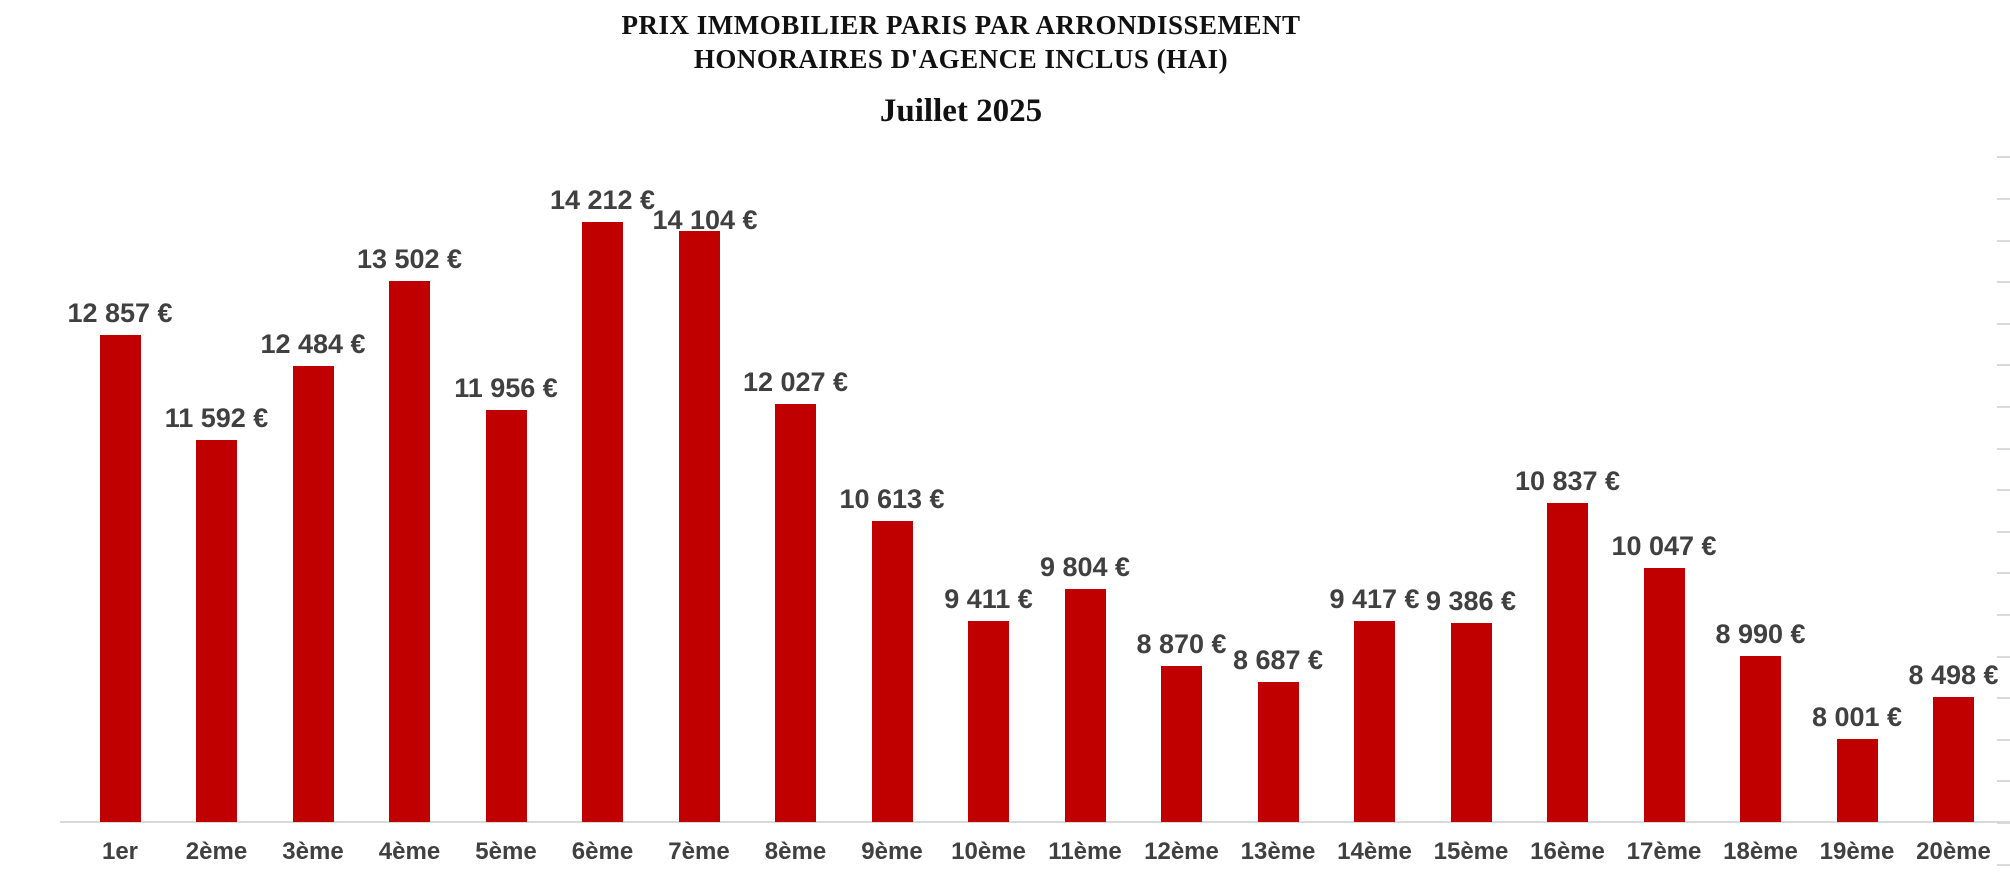 This screenshot has height=872, width=2010. Describe the element at coordinates (409, 551) in the screenshot. I see `bar-4ème` at that location.